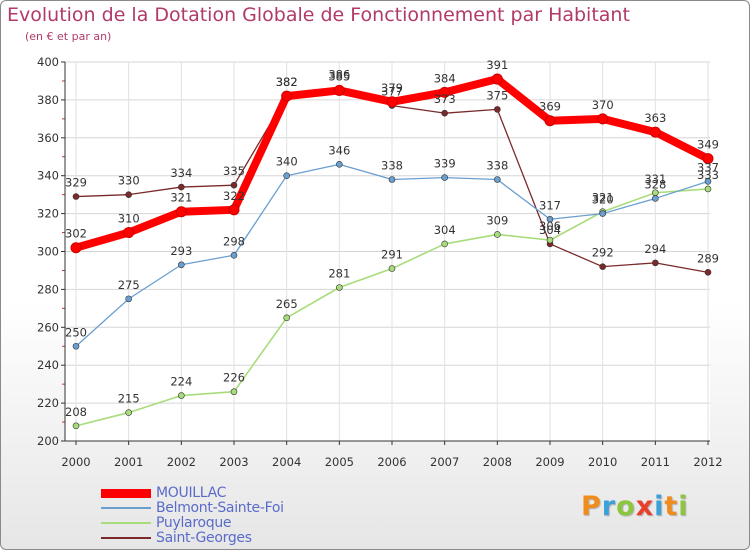 The height and width of the screenshot is (550, 750). I want to click on data-label-saint-georges: 377, so click(392, 92).